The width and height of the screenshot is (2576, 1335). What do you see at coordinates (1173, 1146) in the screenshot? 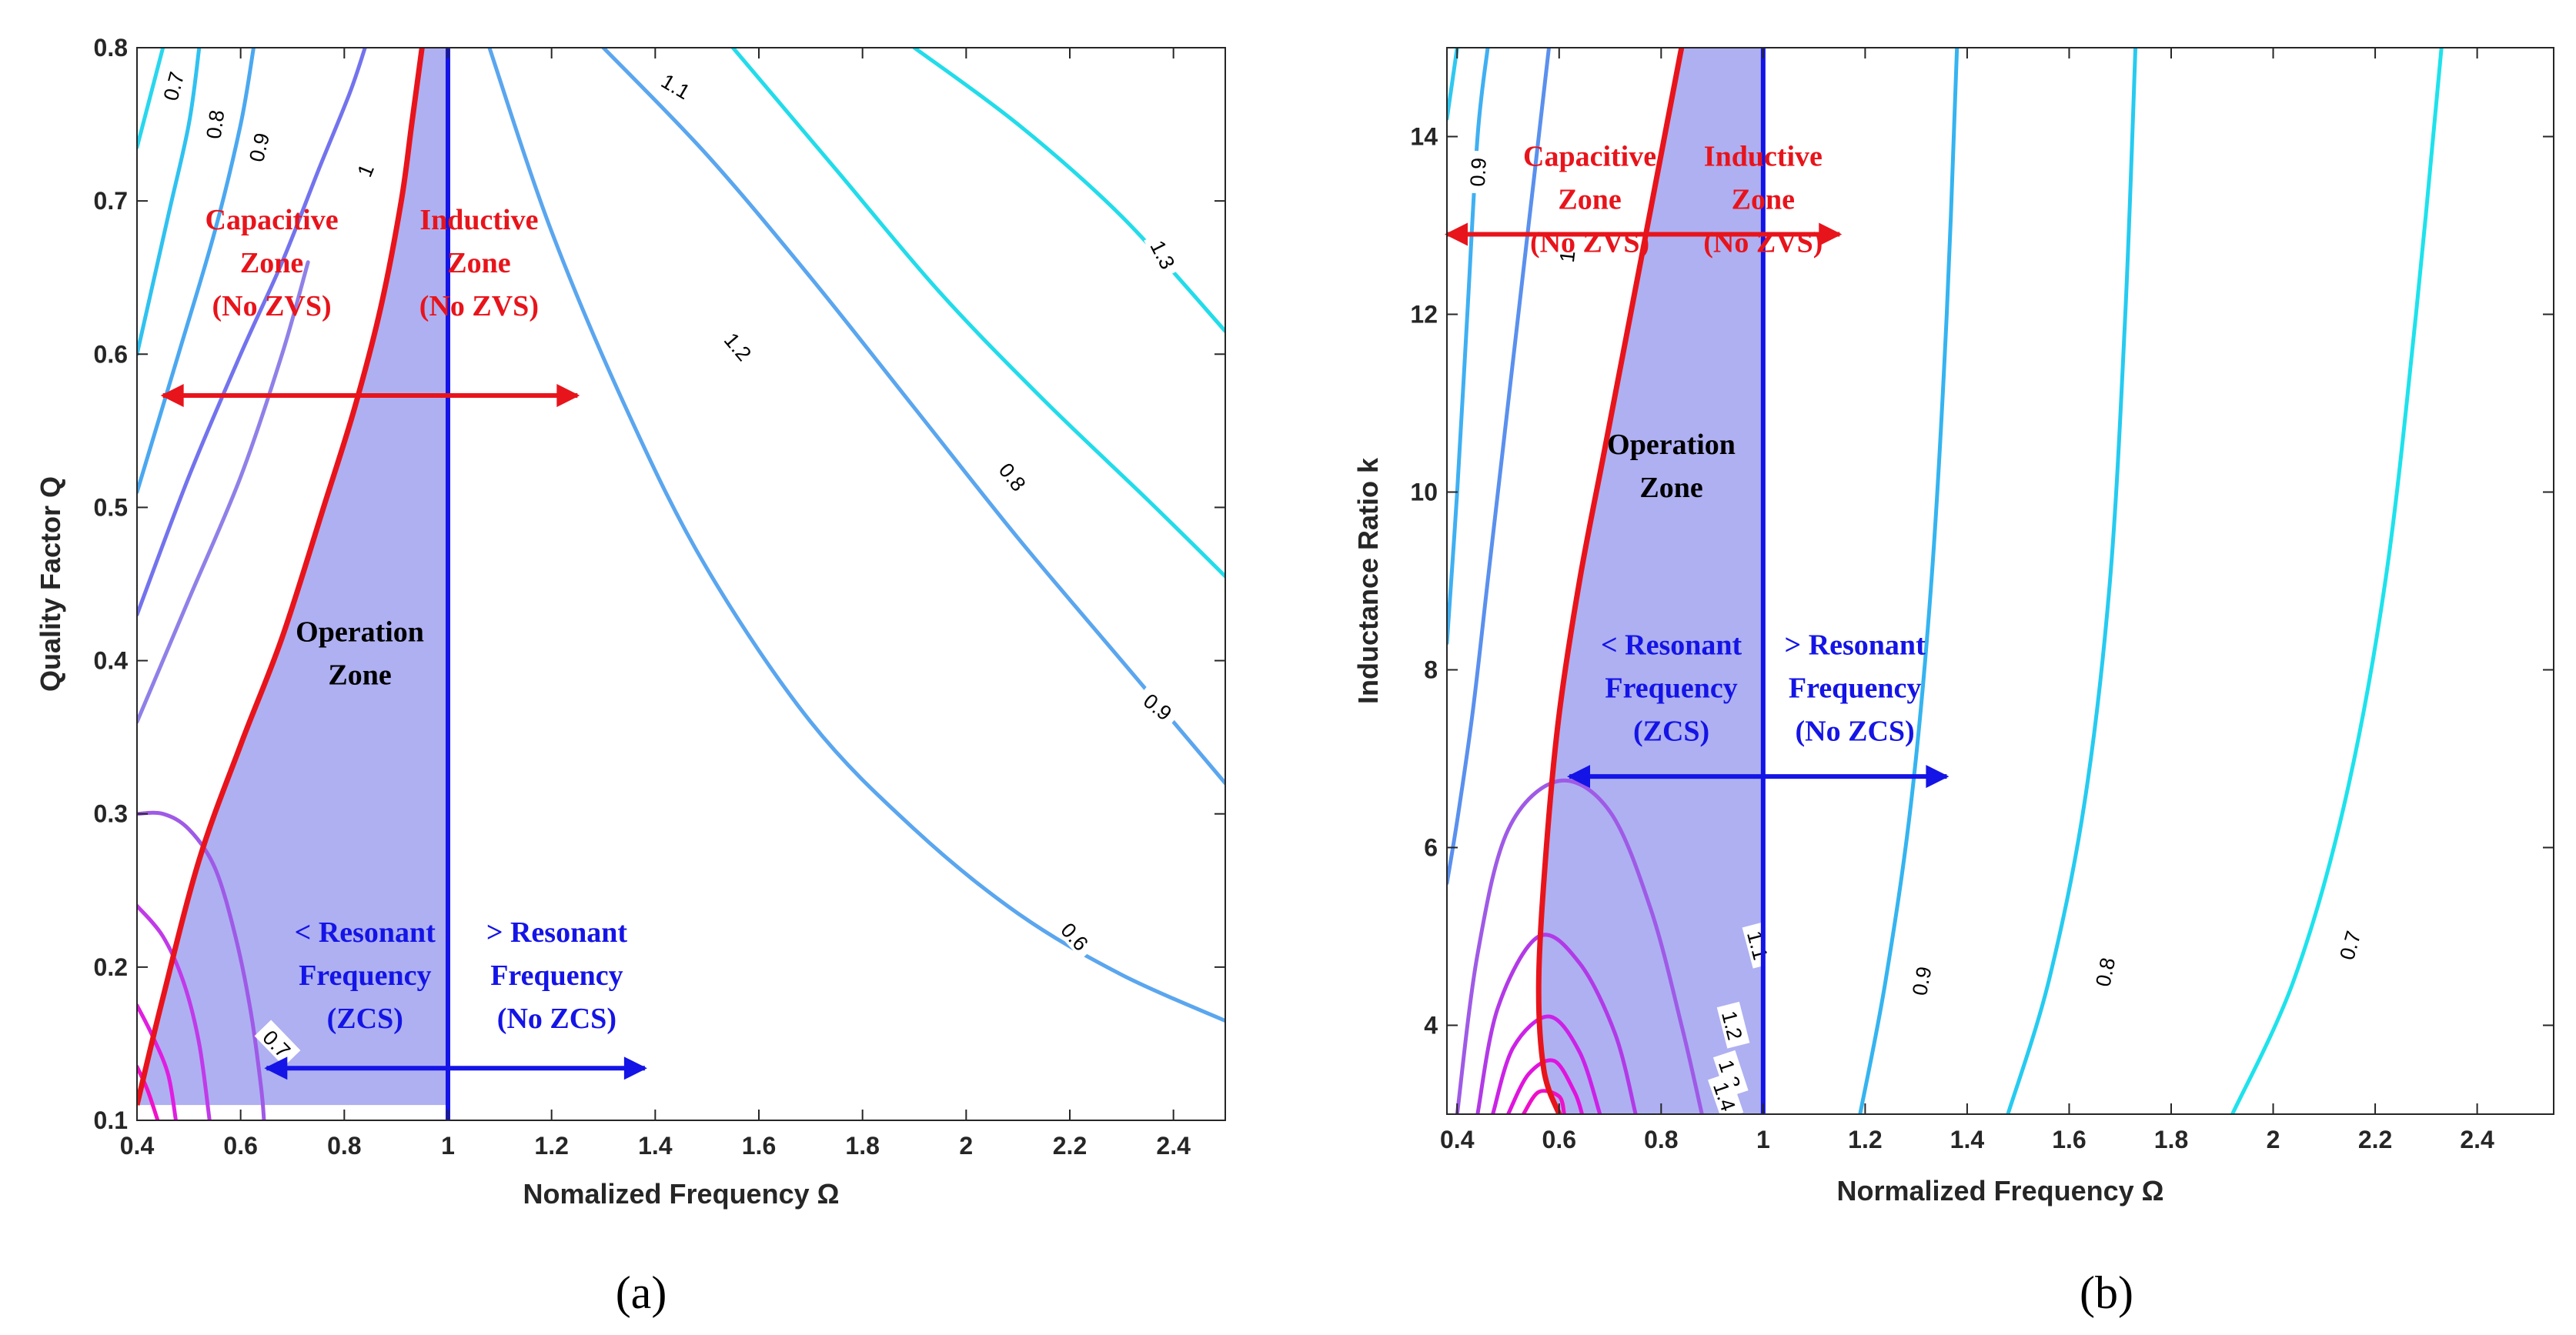
I see `x-tick-label: 2.4` at bounding box center [1173, 1146].